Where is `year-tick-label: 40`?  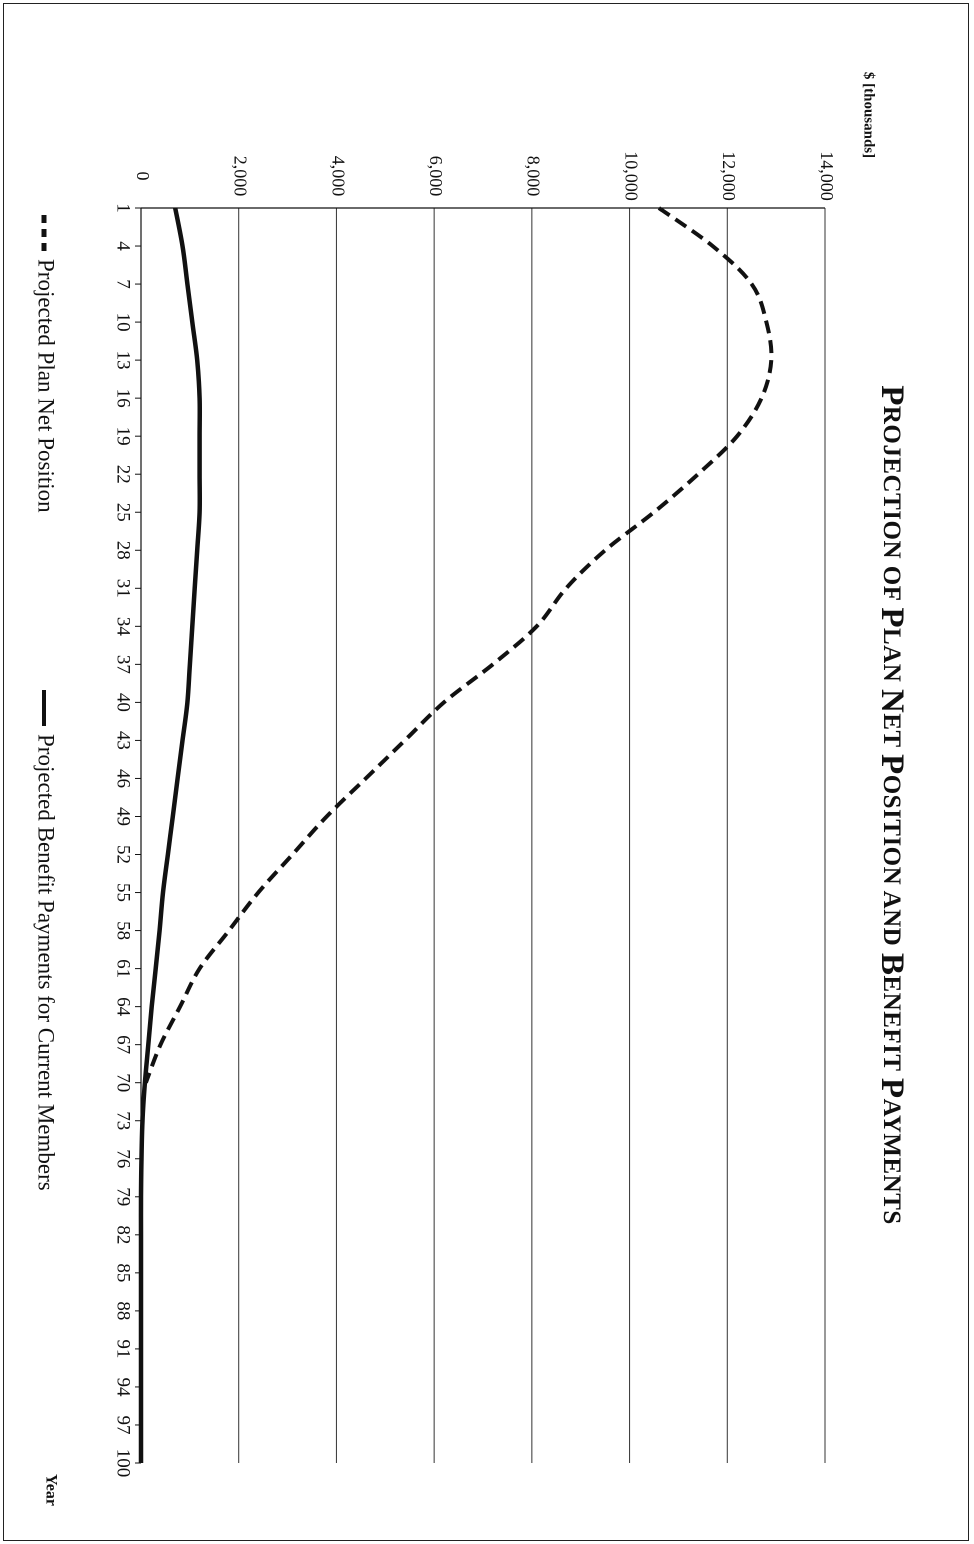 year-tick-label: 40 is located at coordinates (123, 702).